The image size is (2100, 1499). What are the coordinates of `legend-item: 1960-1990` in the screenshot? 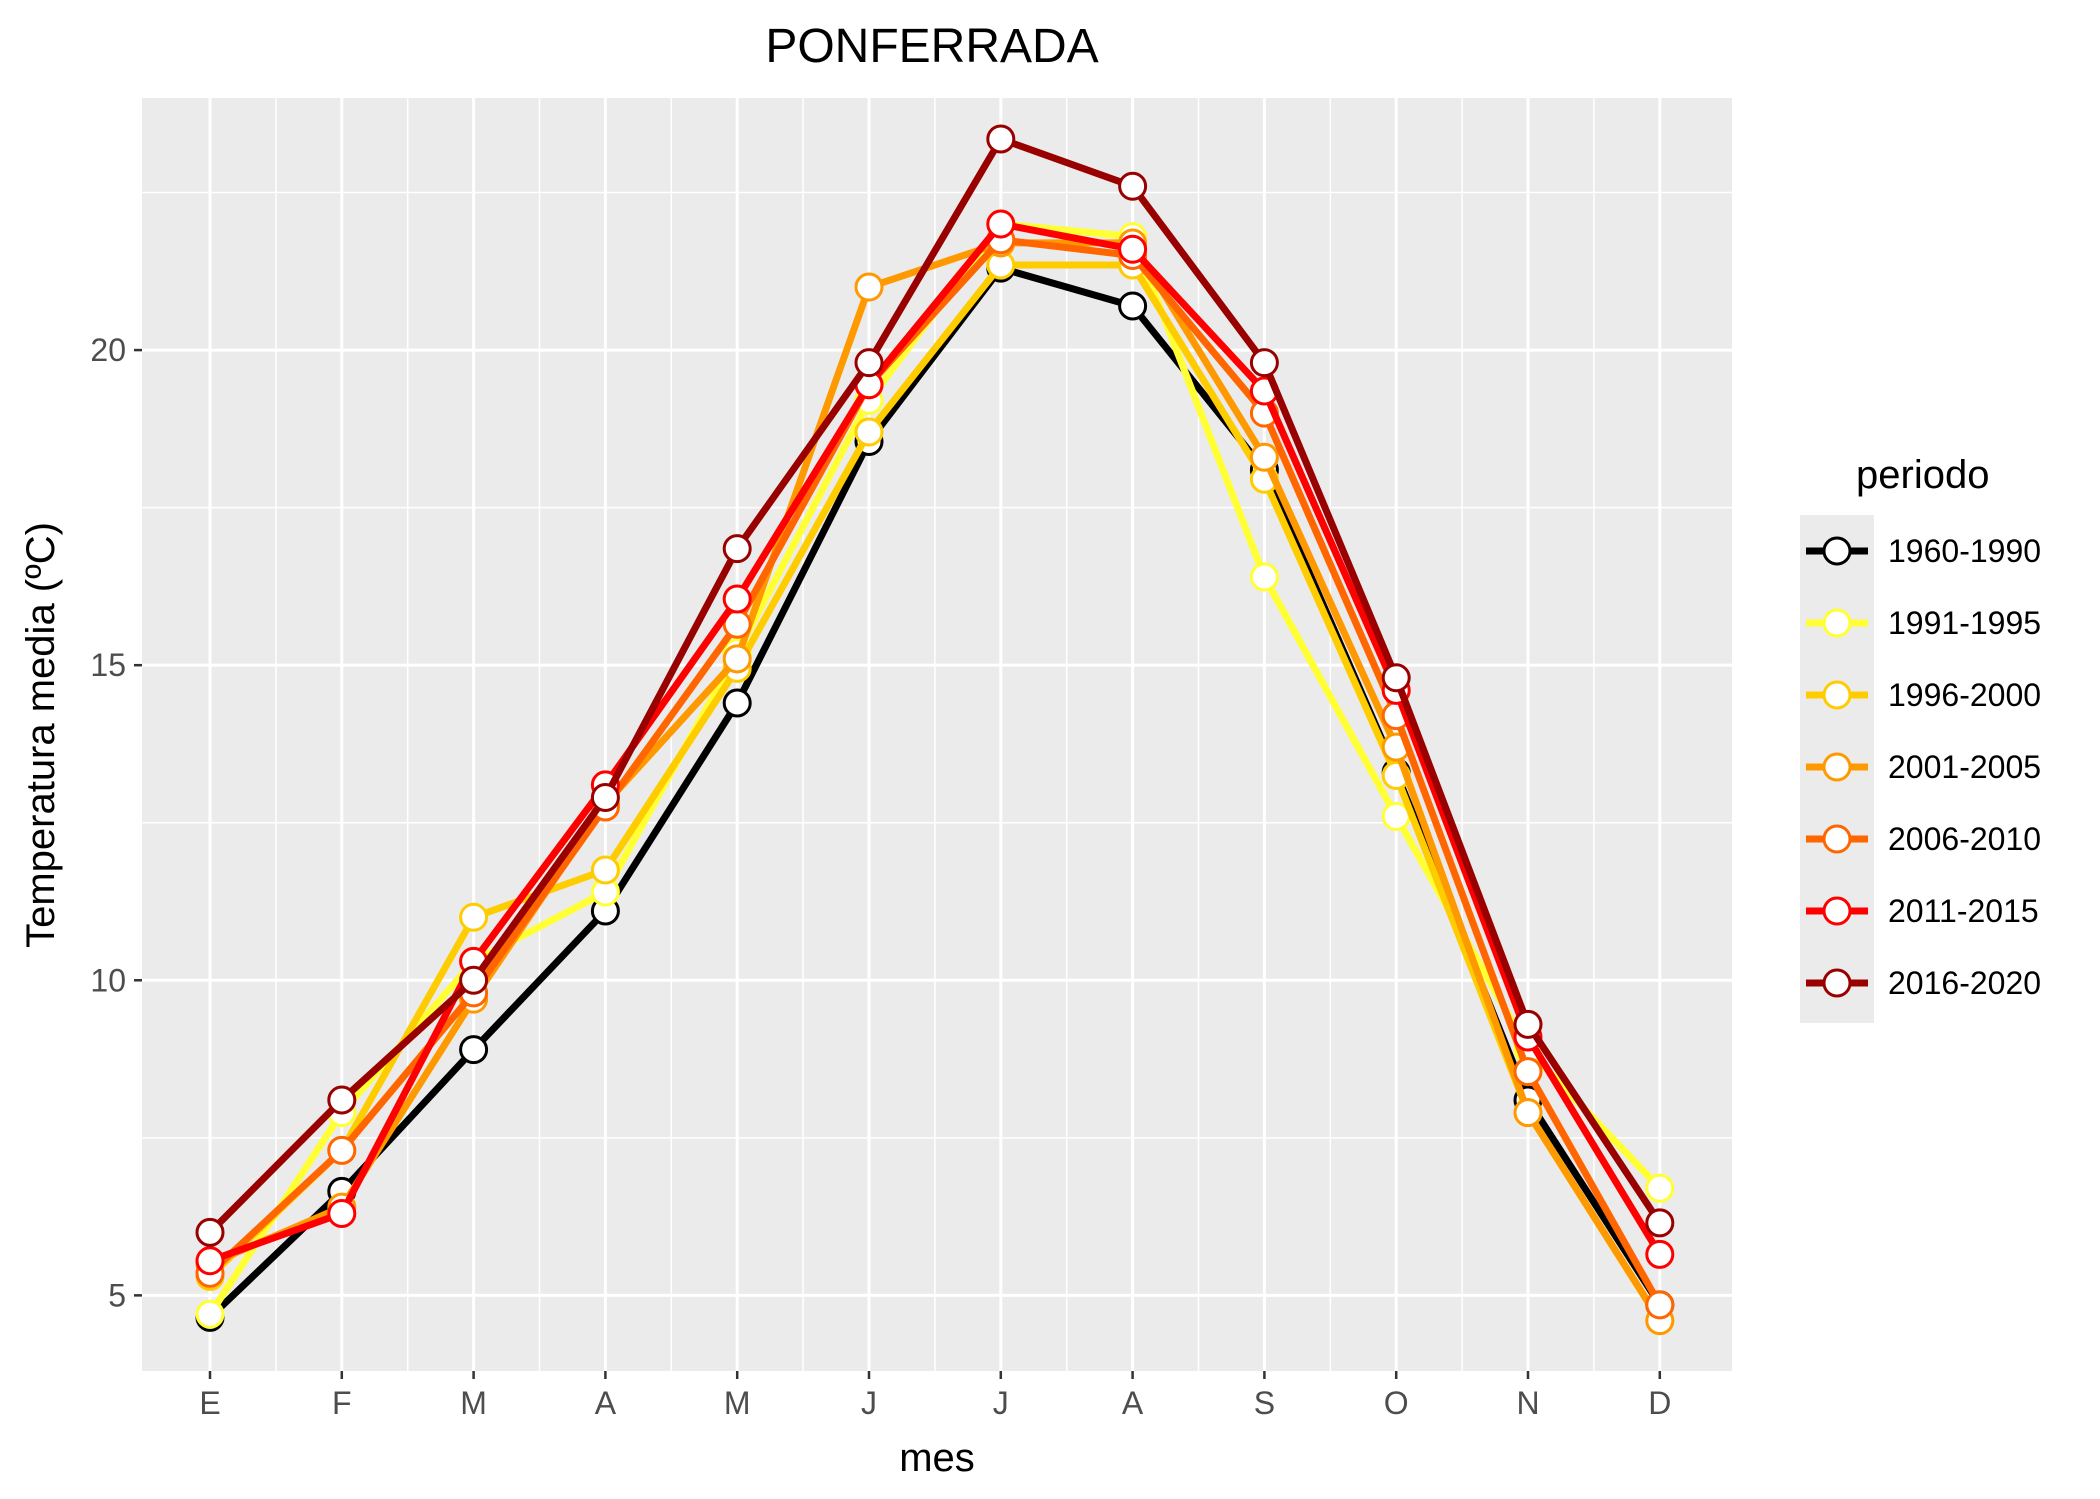 It's located at (1923, 551).